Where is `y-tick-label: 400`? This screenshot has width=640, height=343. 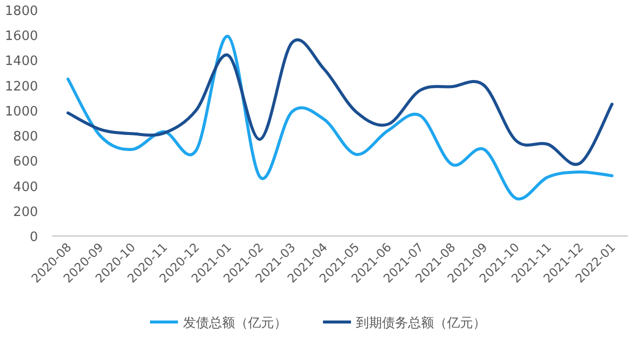
y-tick-label: 400 is located at coordinates (25, 187).